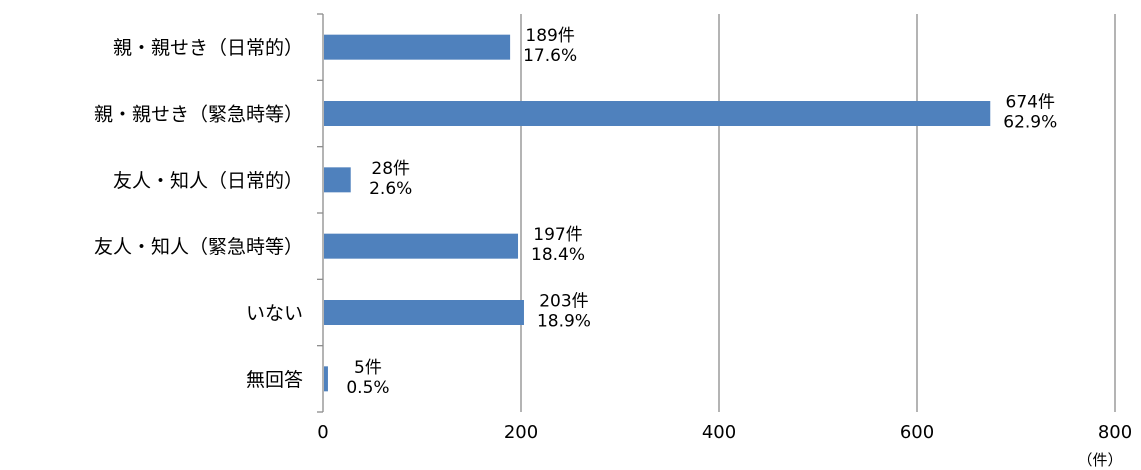 The height and width of the screenshot is (470, 1141). Describe the element at coordinates (274, 314) in the screenshot. I see `category-label-5: いない` at that location.